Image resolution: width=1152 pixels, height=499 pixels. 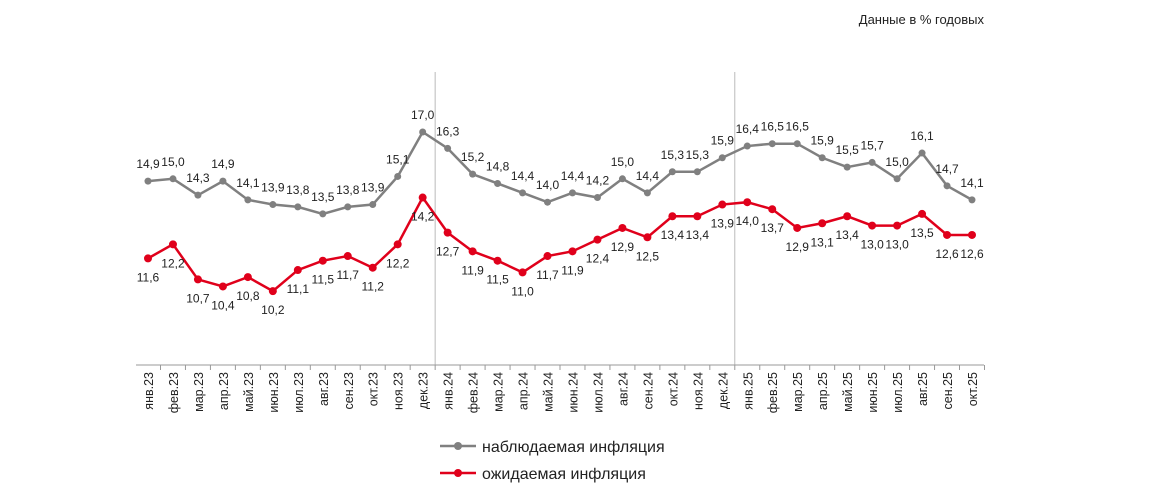 What do you see at coordinates (773, 127) in the screenshot?
I see `data-label: 16,5` at bounding box center [773, 127].